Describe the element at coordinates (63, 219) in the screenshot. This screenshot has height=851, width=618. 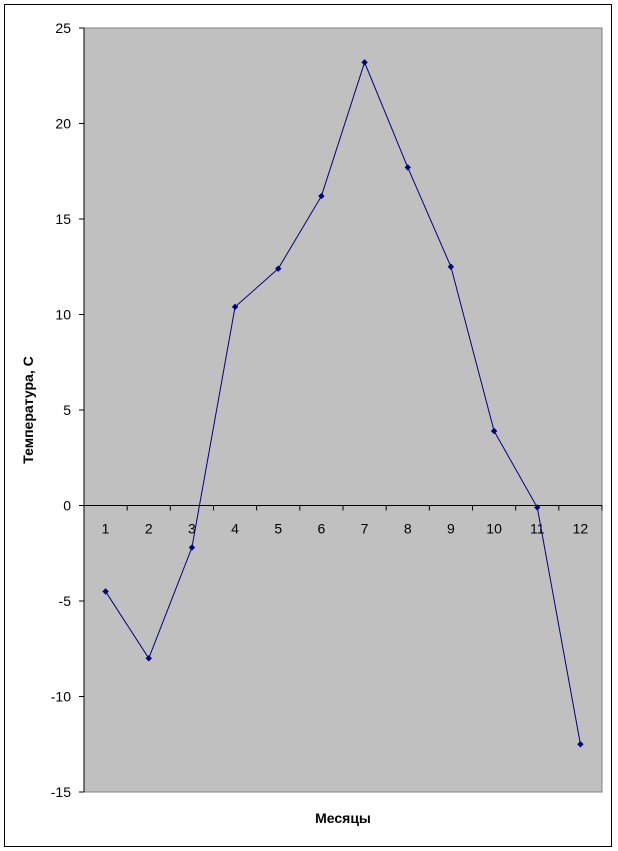
I see `y-tick-label: 15` at that location.